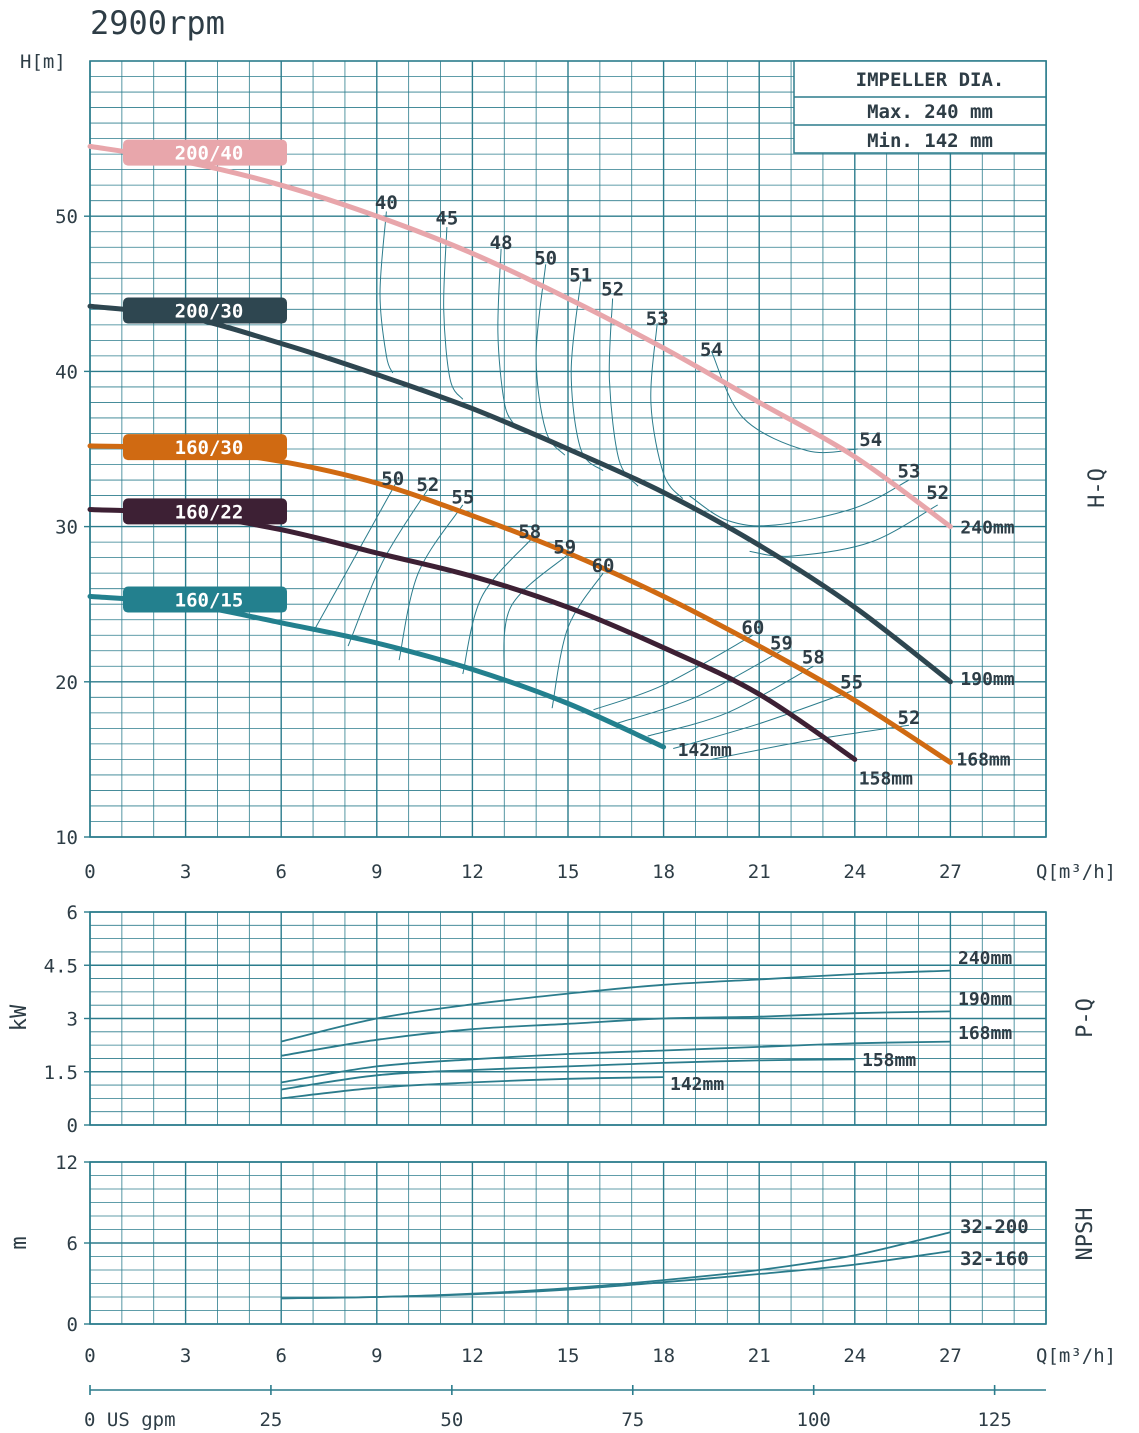 The image size is (1139, 1433). Describe the element at coordinates (209, 512) in the screenshot. I see `series-badge-label: 160/22` at that location.